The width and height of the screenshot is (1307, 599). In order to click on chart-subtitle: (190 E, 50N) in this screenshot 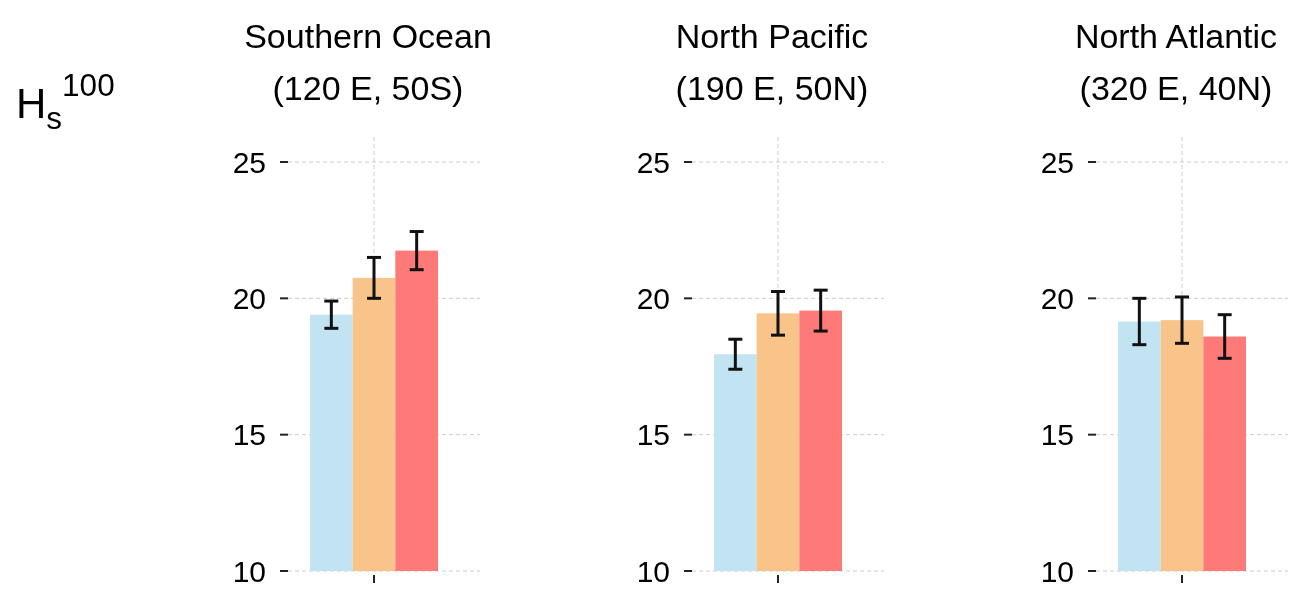, I will do `click(772, 88)`.